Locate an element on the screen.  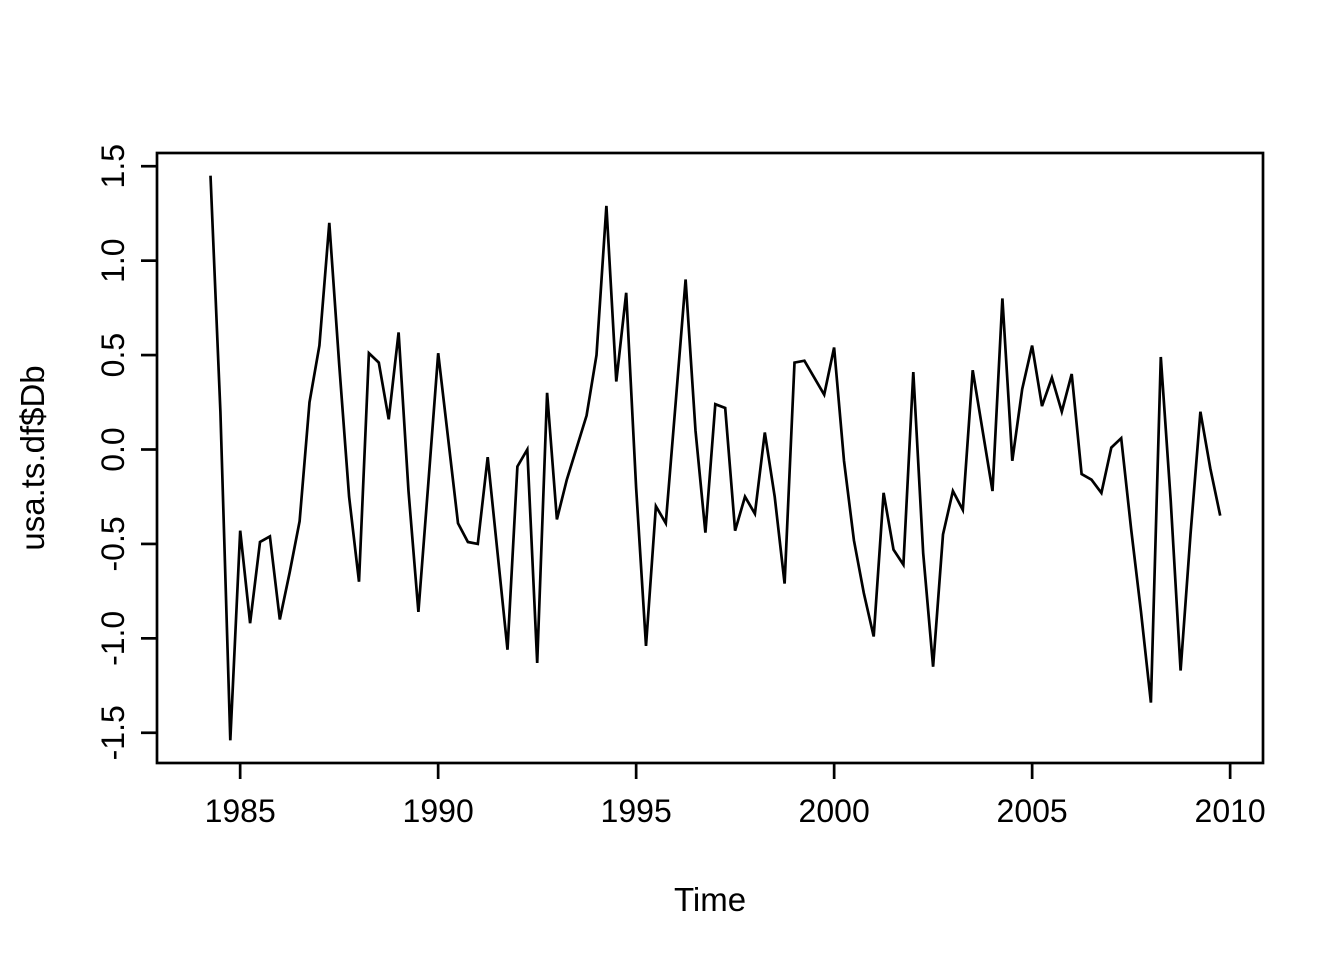
x-tick-label: 2010 is located at coordinates (1230, 811).